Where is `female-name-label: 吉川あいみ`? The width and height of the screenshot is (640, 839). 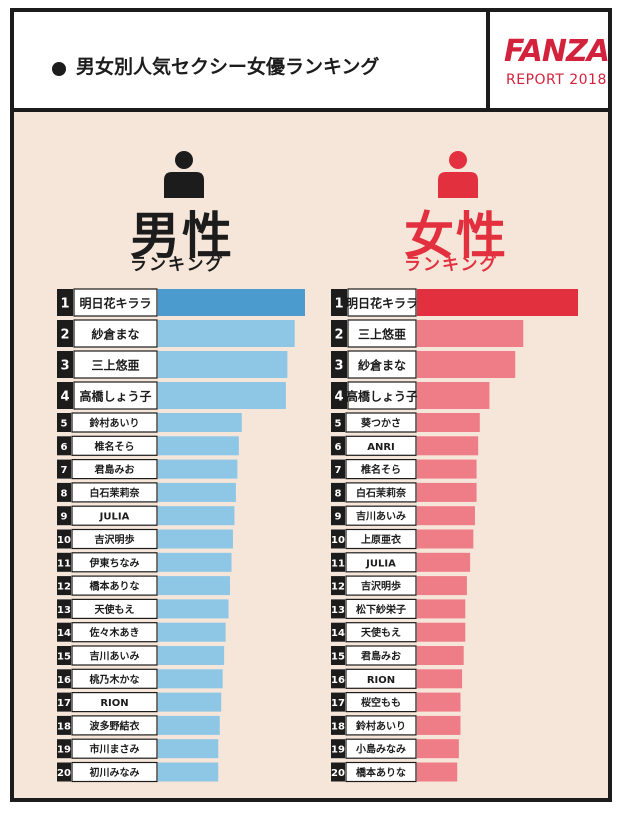 female-name-label: 吉川あいみ is located at coordinates (381, 516).